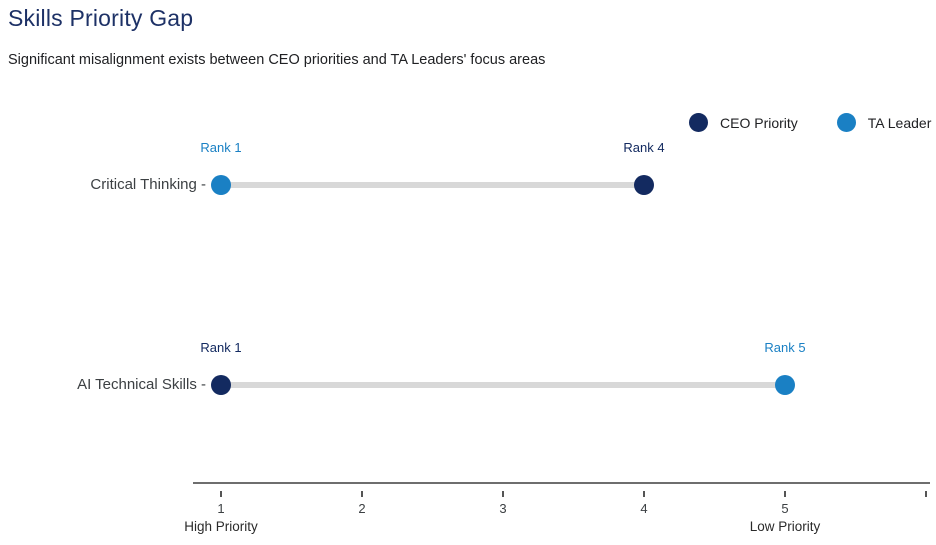 The width and height of the screenshot is (936, 545). Describe the element at coordinates (785, 347) in the screenshot. I see `rank-annotation: Rank 5` at that location.